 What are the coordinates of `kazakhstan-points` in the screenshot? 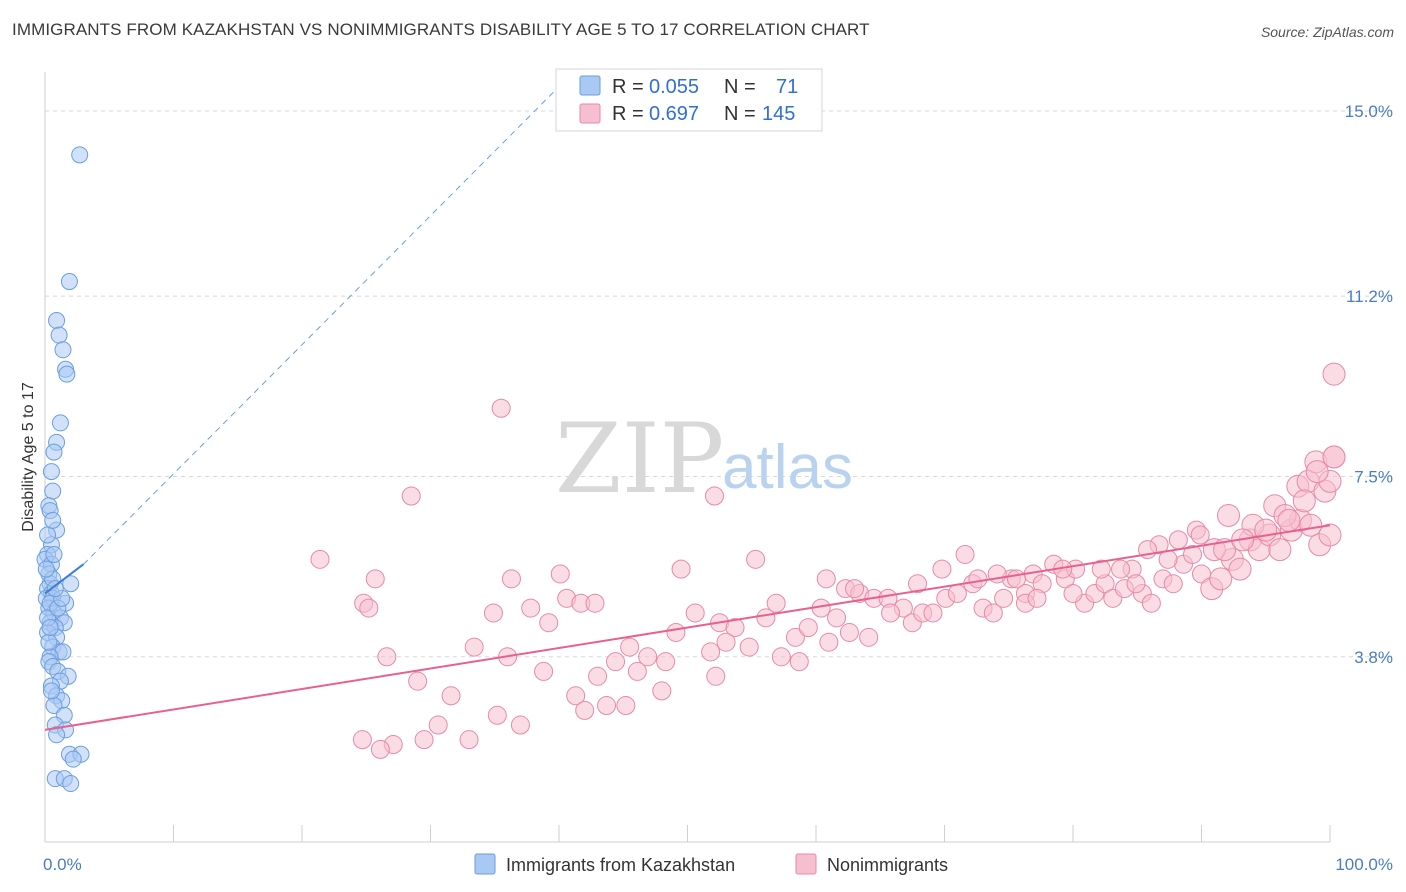 It's located at (63, 469).